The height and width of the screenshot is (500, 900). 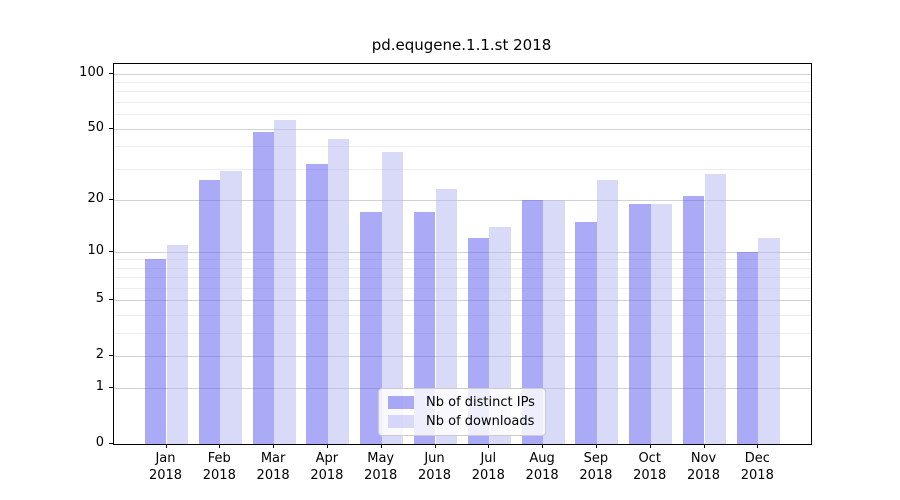 What do you see at coordinates (704, 467) in the screenshot?
I see `x-tick-label-nov: Nov 2018` at bounding box center [704, 467].